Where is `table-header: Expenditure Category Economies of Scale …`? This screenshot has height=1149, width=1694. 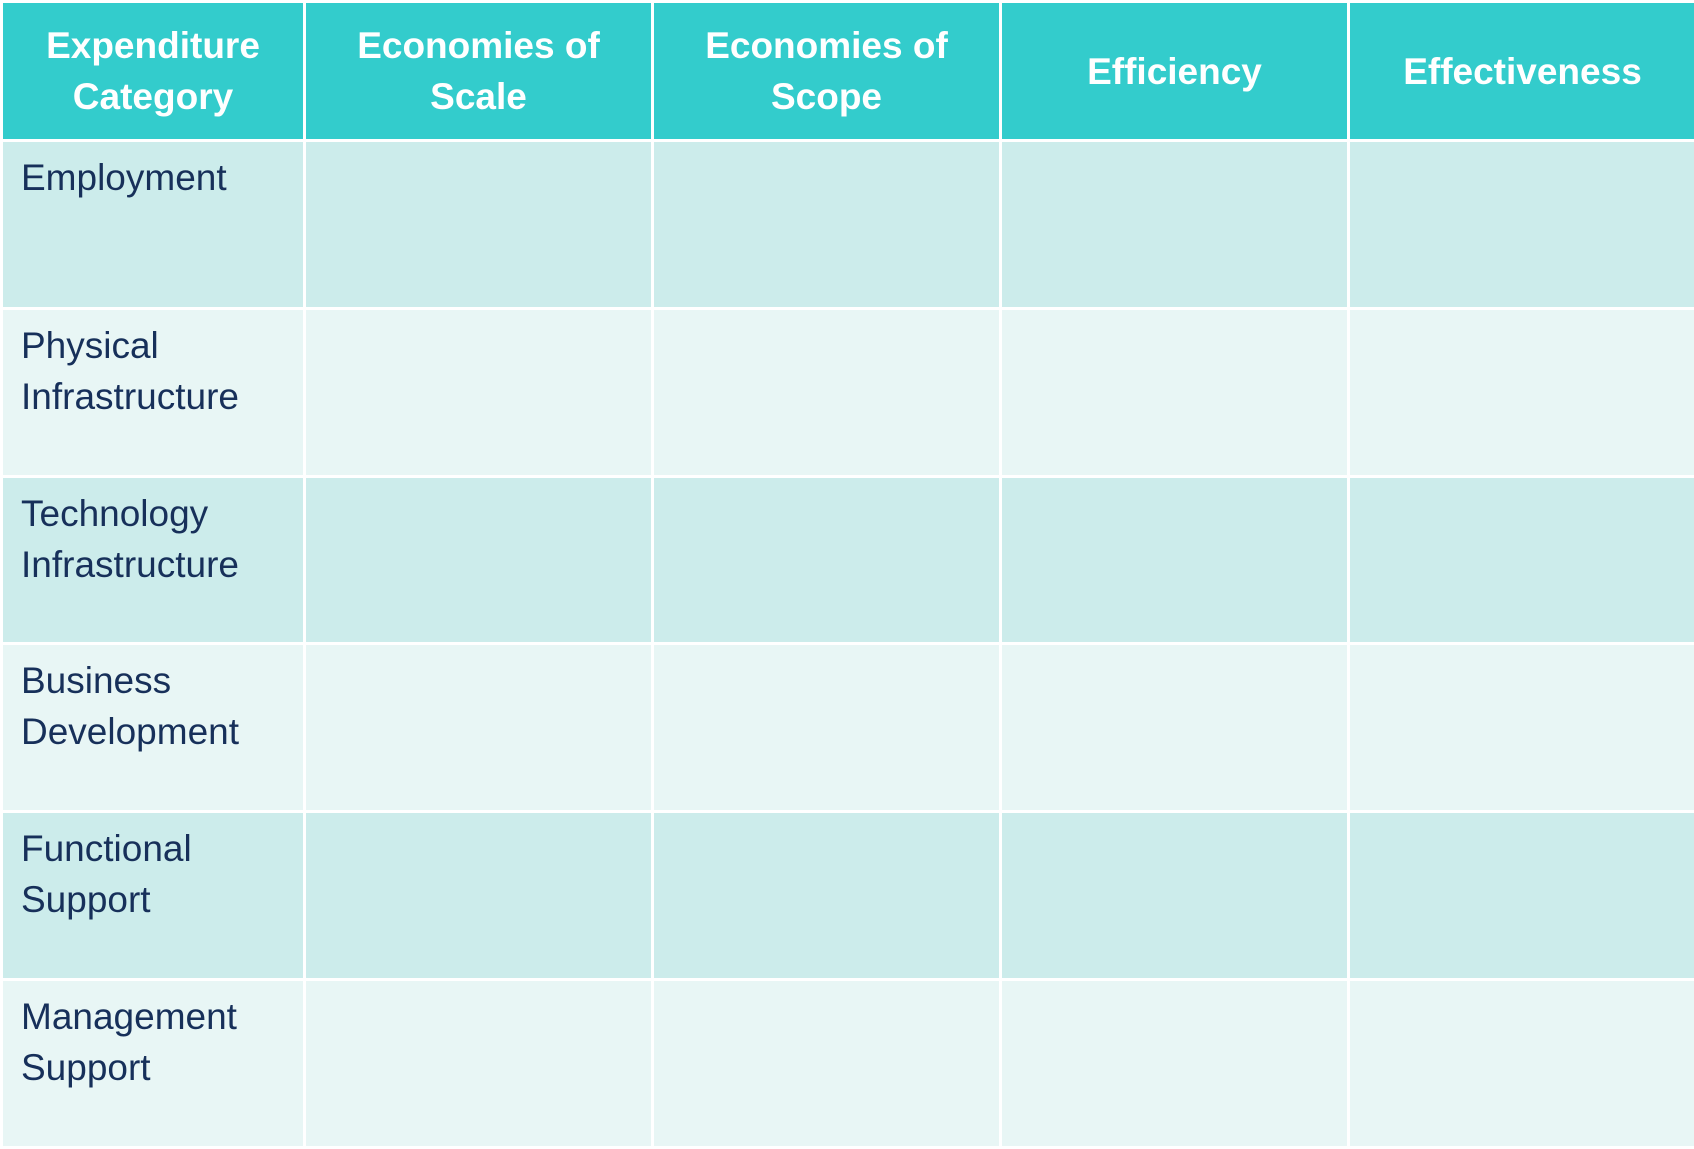 table-header: Expenditure Category Economies of Scale … is located at coordinates (848, 71).